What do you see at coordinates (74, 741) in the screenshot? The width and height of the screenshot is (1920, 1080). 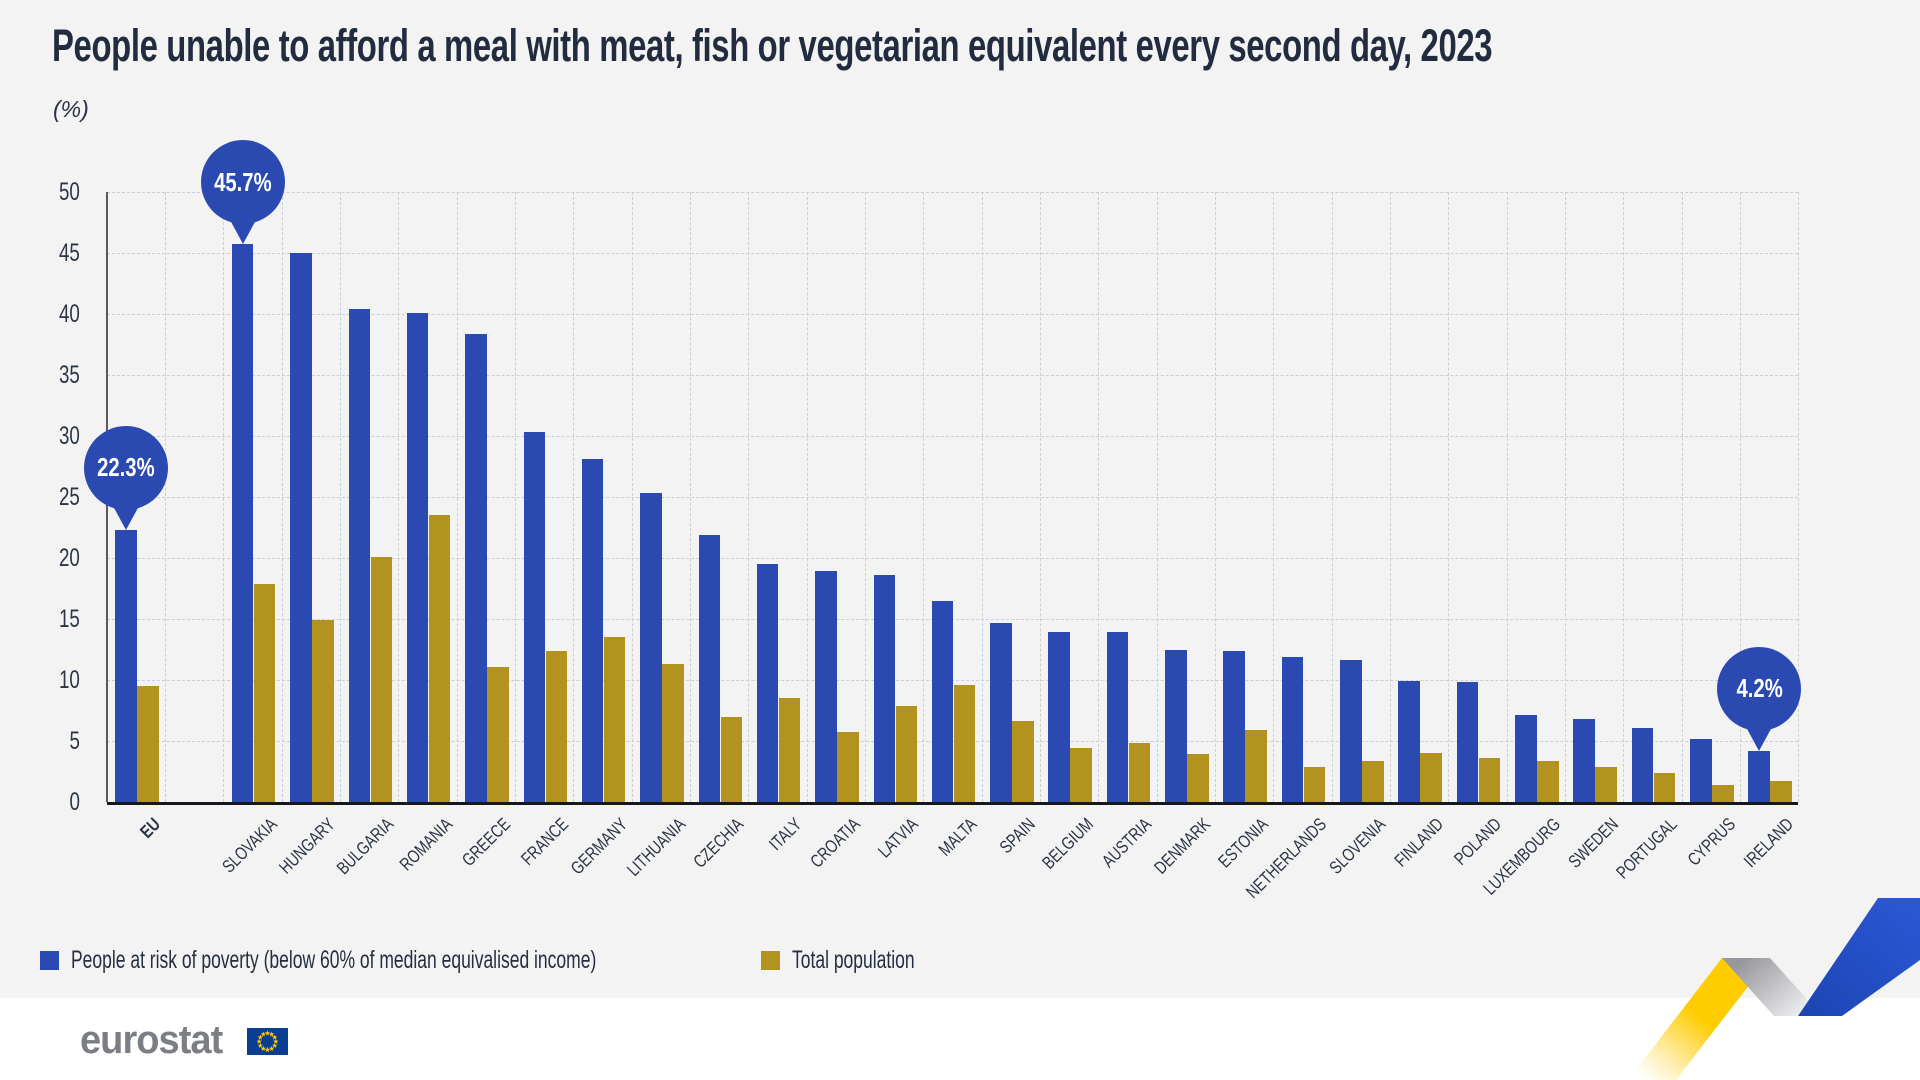 I see `y-tick-5: 5` at bounding box center [74, 741].